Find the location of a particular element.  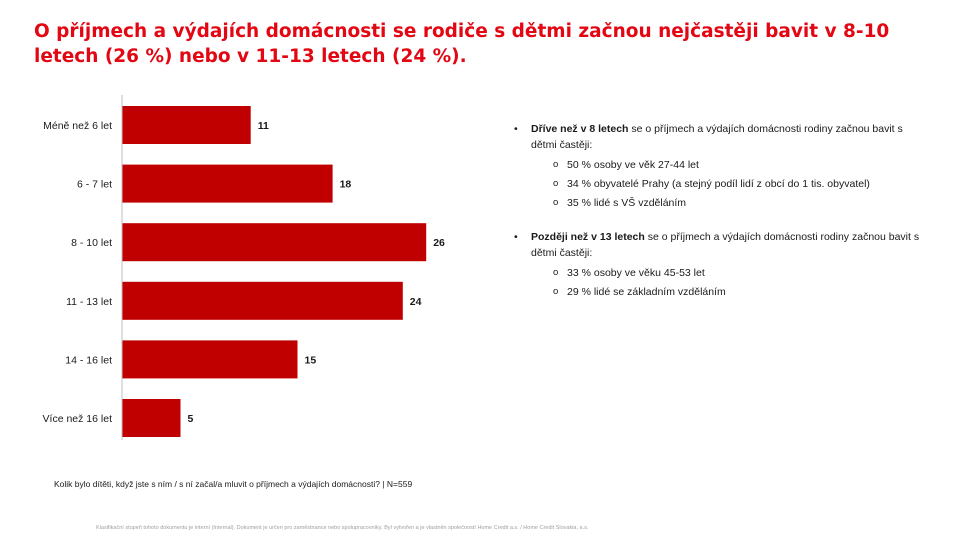

category-label: 8 - 10 let is located at coordinates (91, 243).